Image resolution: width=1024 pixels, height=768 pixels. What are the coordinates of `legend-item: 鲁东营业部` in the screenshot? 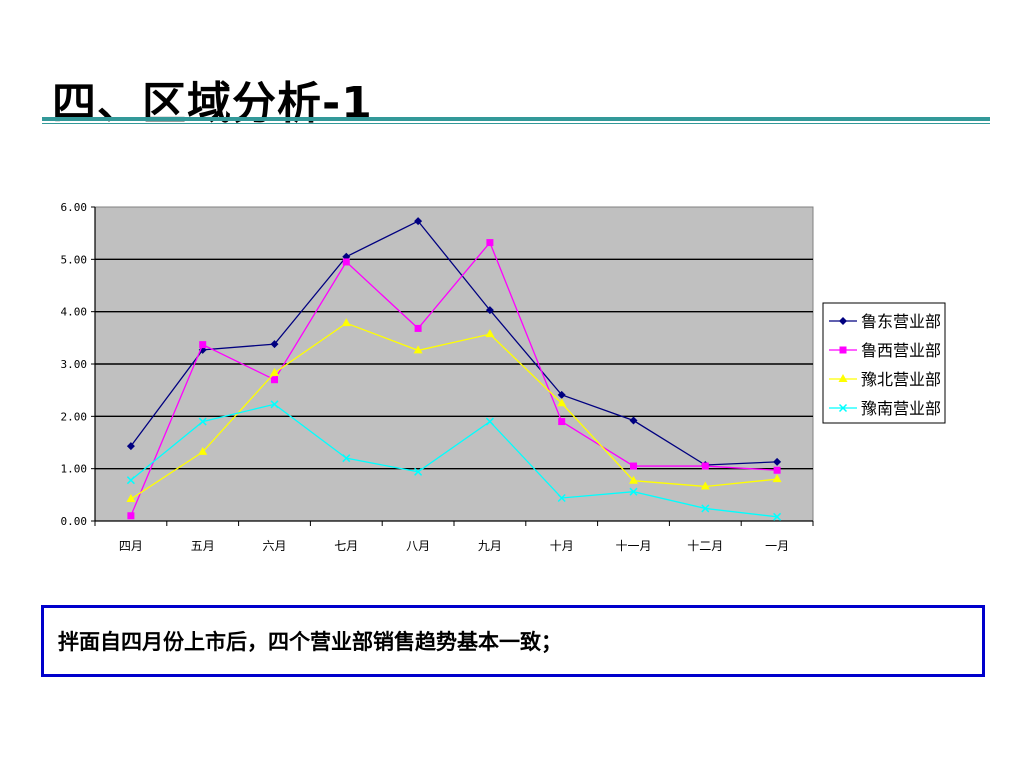 It's located at (885, 321).